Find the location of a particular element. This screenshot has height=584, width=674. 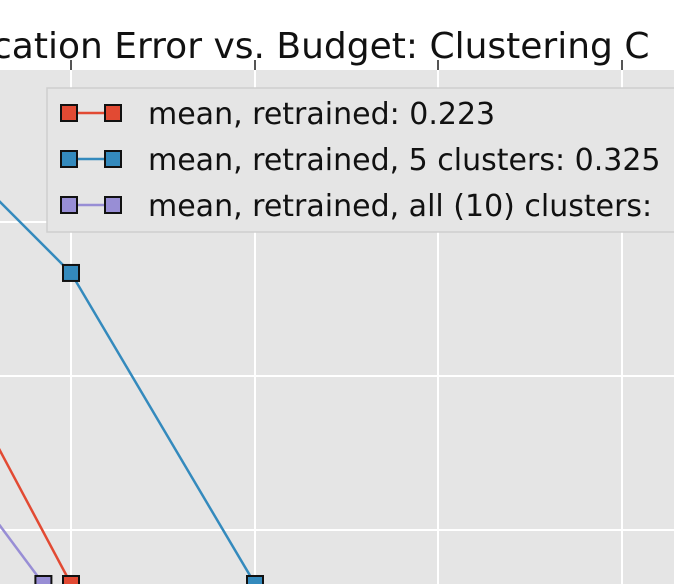

legend-label: mean, retrained, 5 clusters: 0.325 is located at coordinates (404, 160).